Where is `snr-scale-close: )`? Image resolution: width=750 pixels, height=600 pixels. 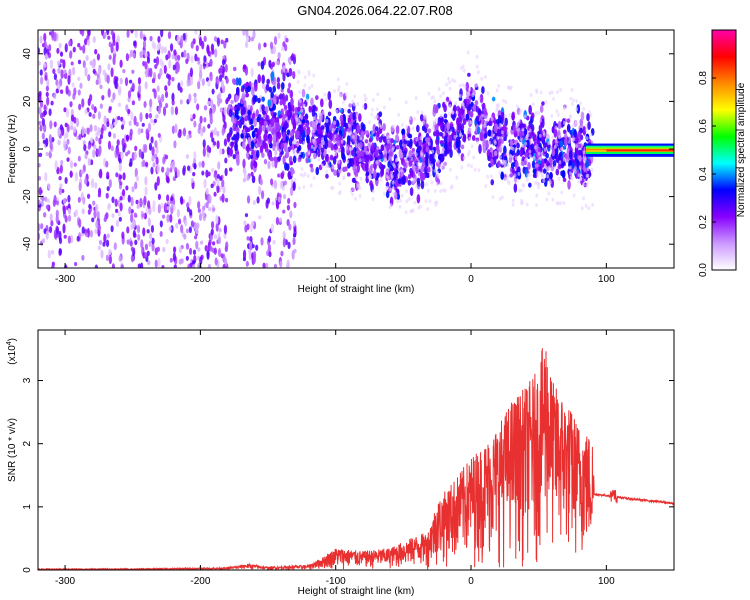 snr-scale-close: ) is located at coordinates (12, 339).